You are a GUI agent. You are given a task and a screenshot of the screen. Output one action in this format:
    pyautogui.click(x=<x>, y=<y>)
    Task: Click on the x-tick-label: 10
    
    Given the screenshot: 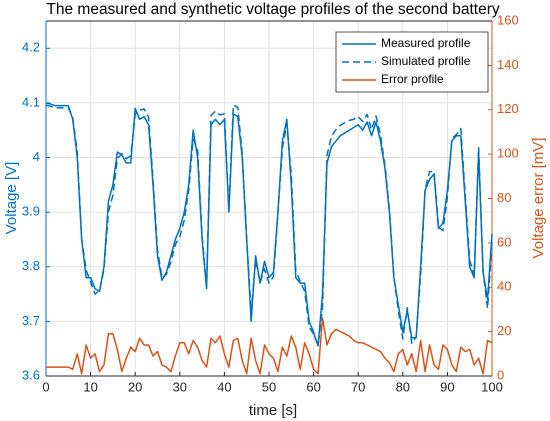 What is the action you would take?
    pyautogui.click(x=90, y=386)
    